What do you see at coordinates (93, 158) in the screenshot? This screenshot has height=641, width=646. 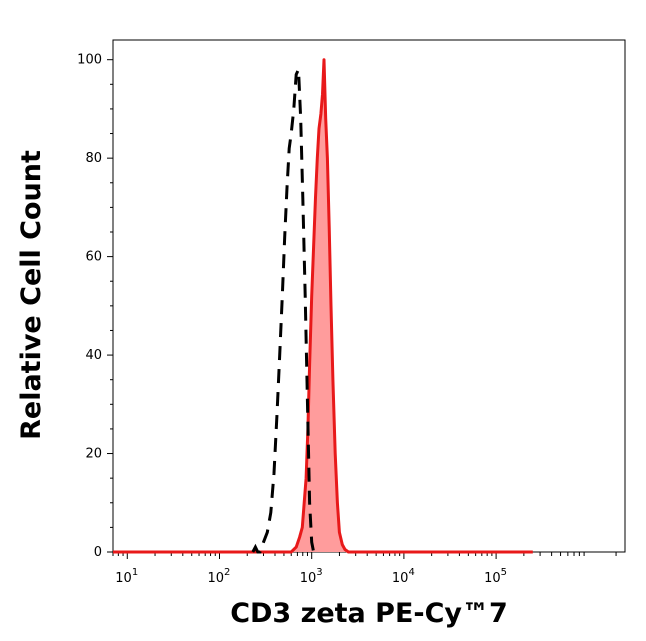 I see `y-tick-label: 80` at bounding box center [93, 158].